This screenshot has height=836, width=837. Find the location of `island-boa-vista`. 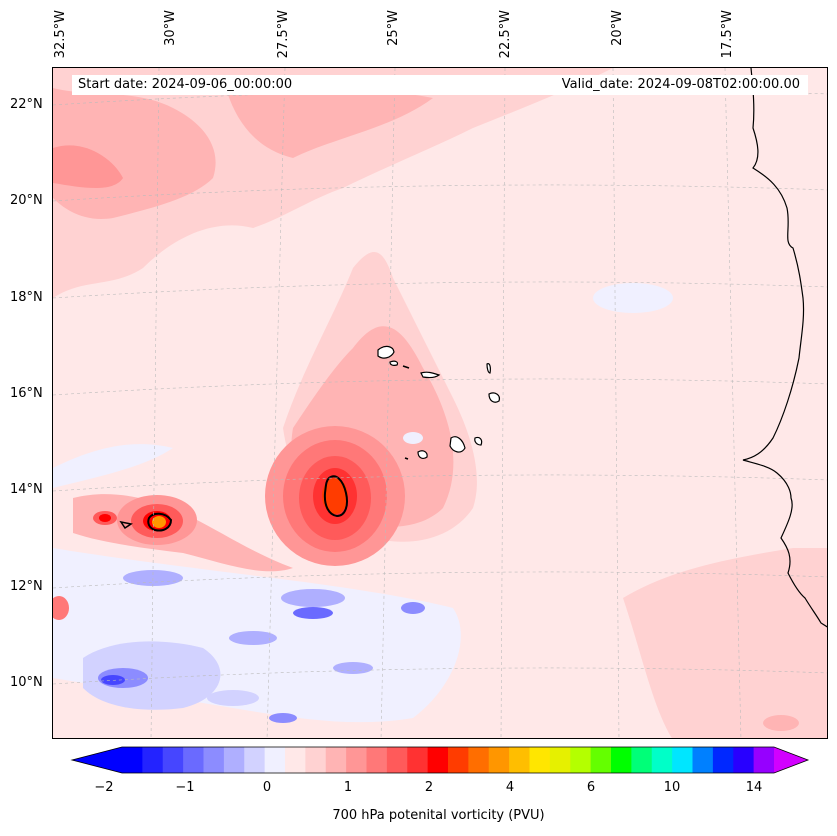

island-boa-vista is located at coordinates (494, 397).